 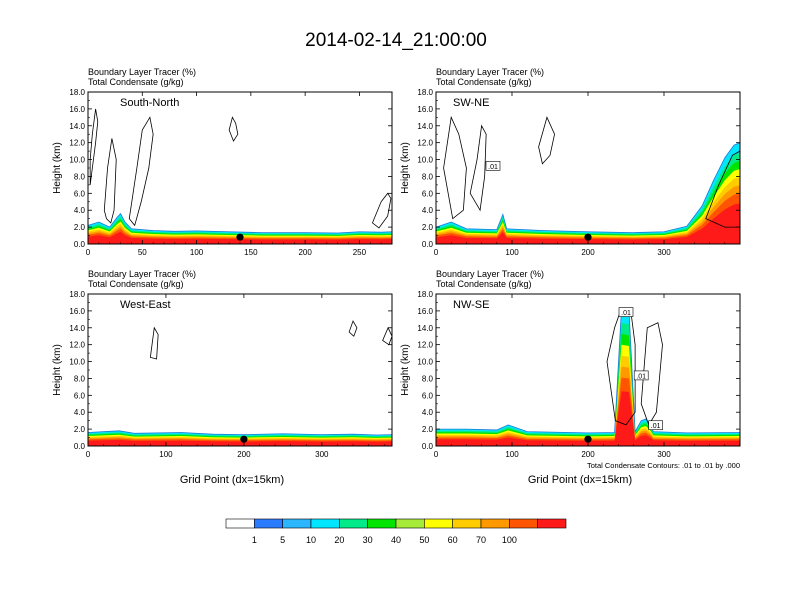 I want to click on colorbar-label: 60, so click(x=453, y=540).